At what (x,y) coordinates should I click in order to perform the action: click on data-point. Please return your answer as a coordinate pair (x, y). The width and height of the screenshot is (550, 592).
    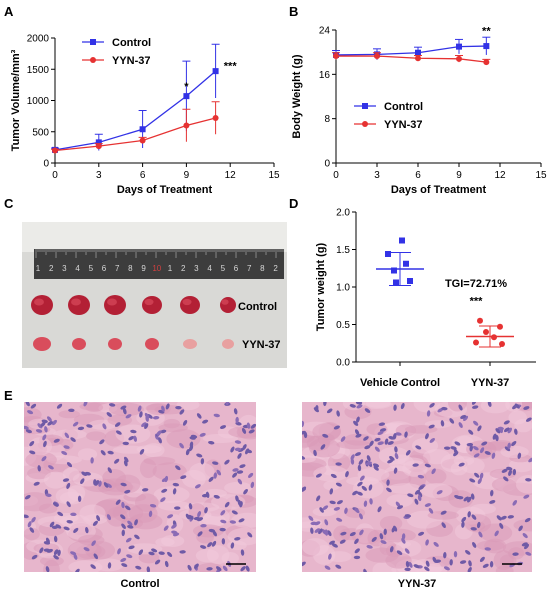
    Looking at the image, I should click on (142, 140).